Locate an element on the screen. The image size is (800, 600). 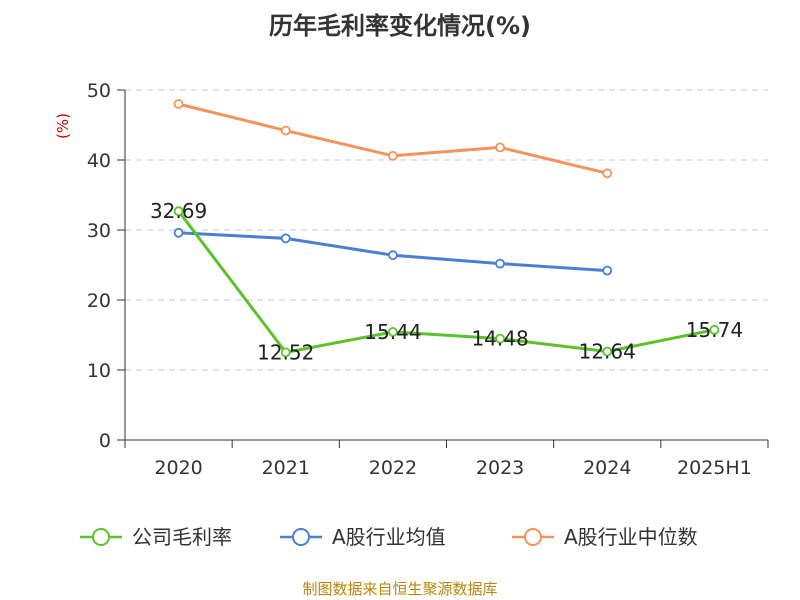
legend: 公司毛利率 A股行业均值 A股行业中位数 is located at coordinates (389, 537).